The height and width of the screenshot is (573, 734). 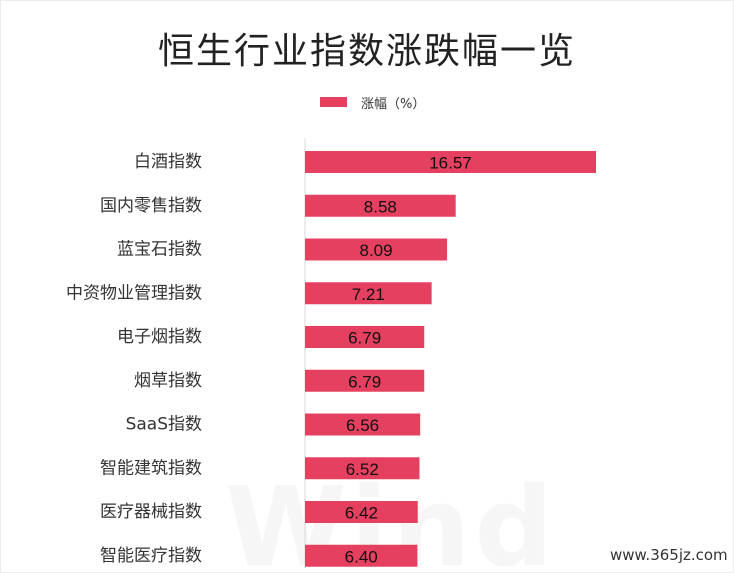 What do you see at coordinates (151, 468) in the screenshot?
I see `category-label: 智能建筑指数` at bounding box center [151, 468].